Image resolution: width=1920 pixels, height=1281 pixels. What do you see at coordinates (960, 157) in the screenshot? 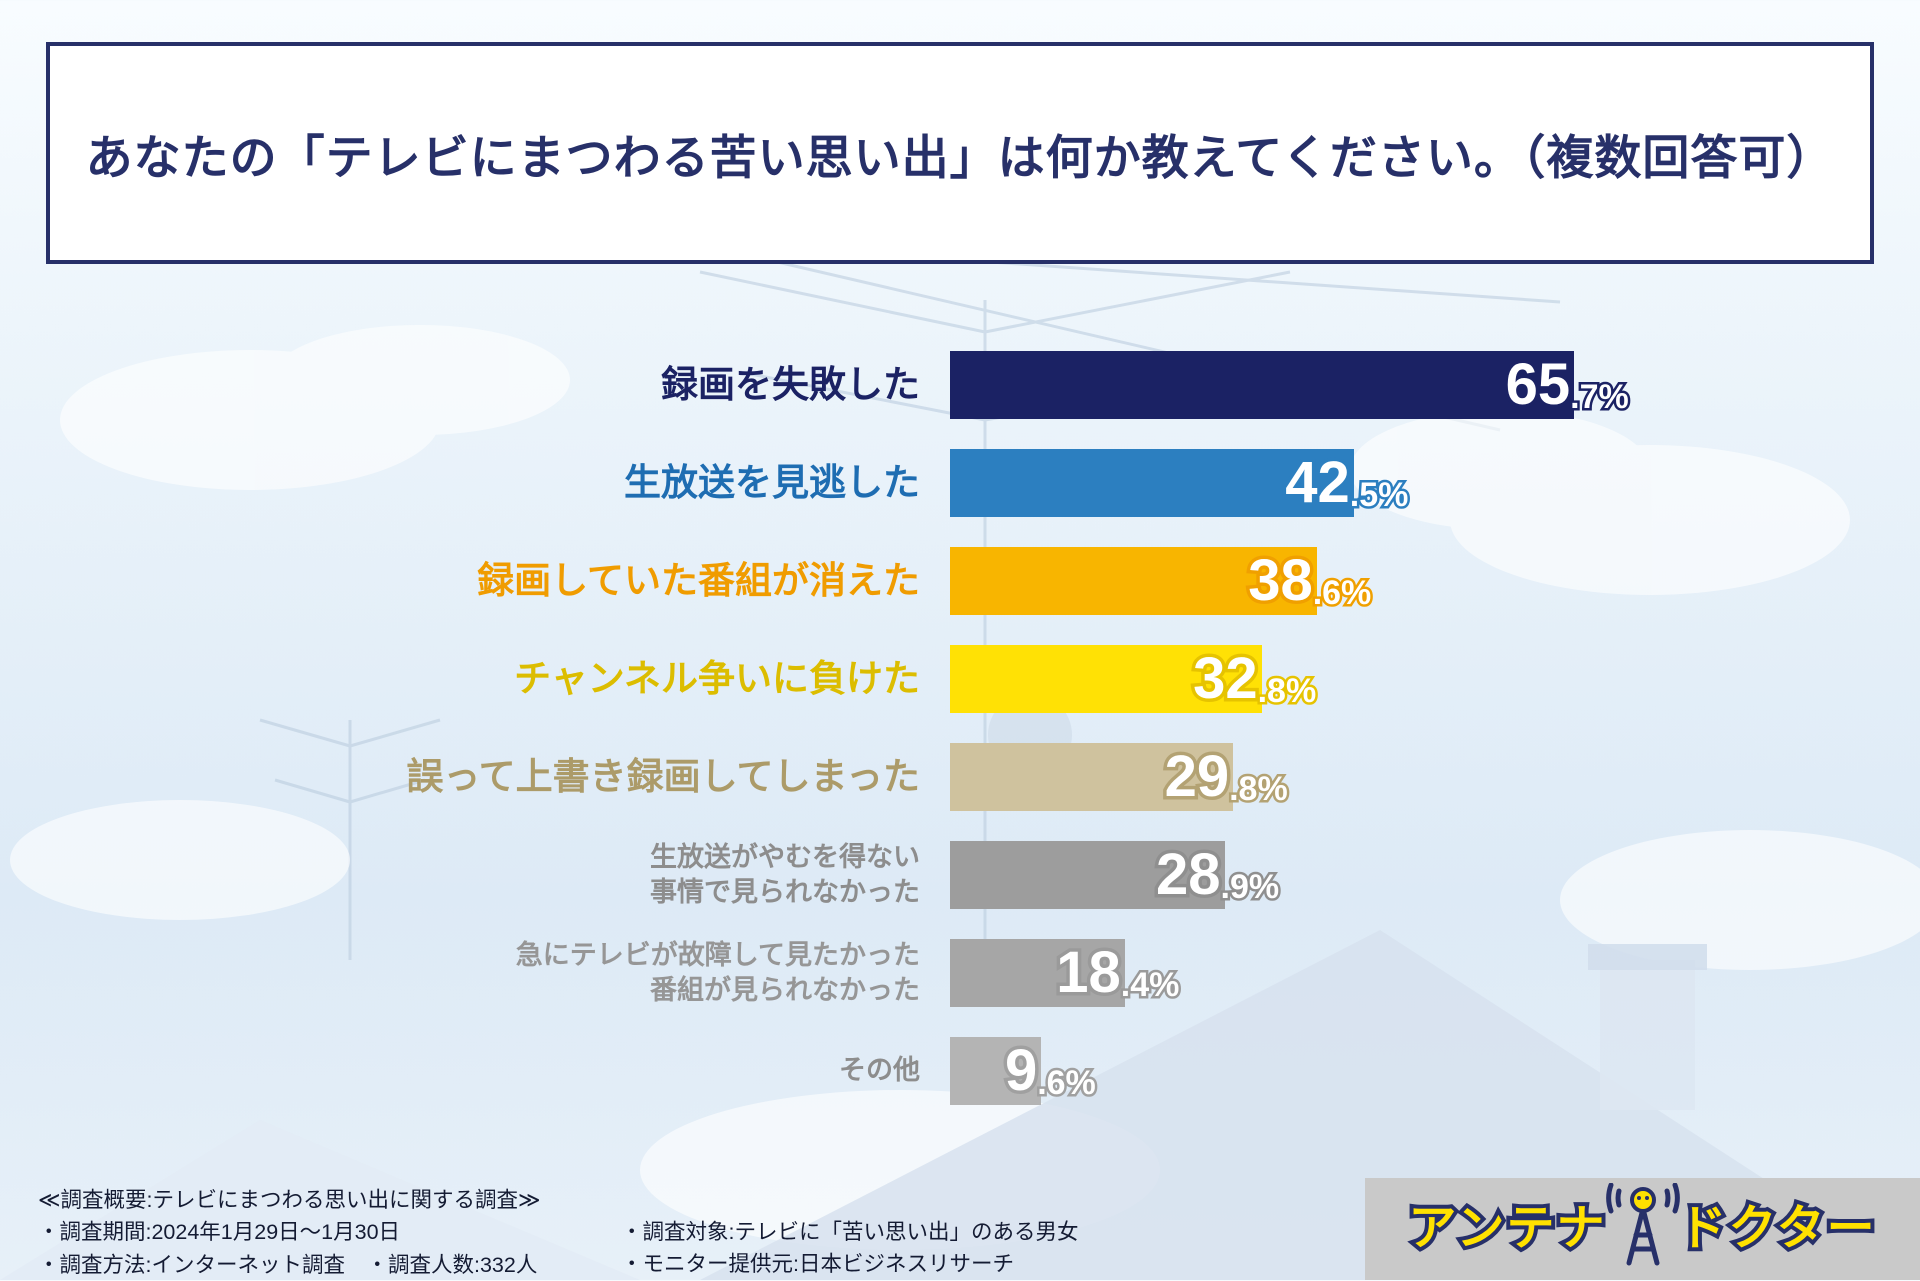
I see `page-title: あなたの「テレビにまつわる苦い思い出」は何か教えてください。（複数回答可）` at bounding box center [960, 157].